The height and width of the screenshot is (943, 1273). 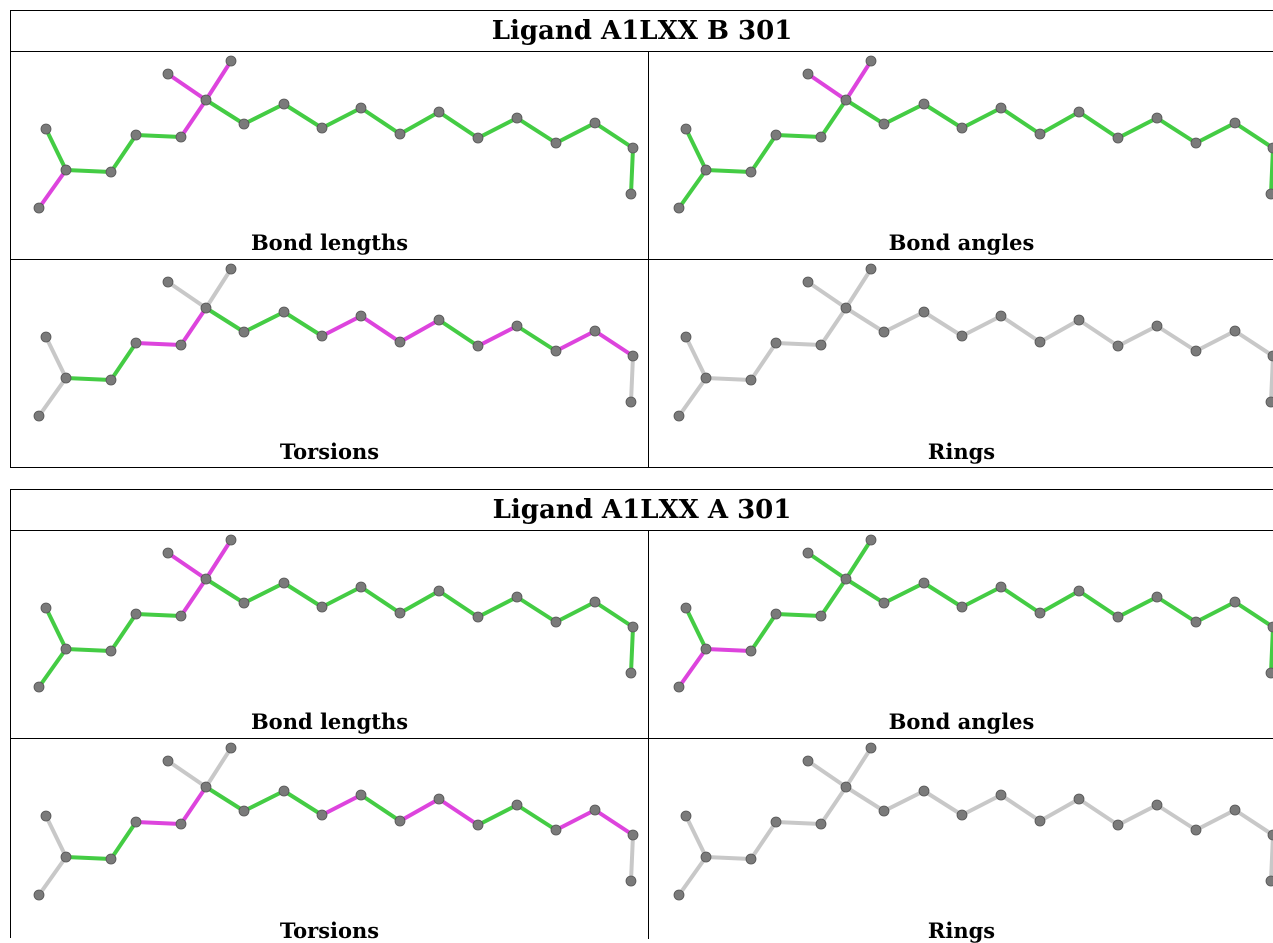 What do you see at coordinates (961, 841) in the screenshot?
I see `panel-rings: Rings` at bounding box center [961, 841].